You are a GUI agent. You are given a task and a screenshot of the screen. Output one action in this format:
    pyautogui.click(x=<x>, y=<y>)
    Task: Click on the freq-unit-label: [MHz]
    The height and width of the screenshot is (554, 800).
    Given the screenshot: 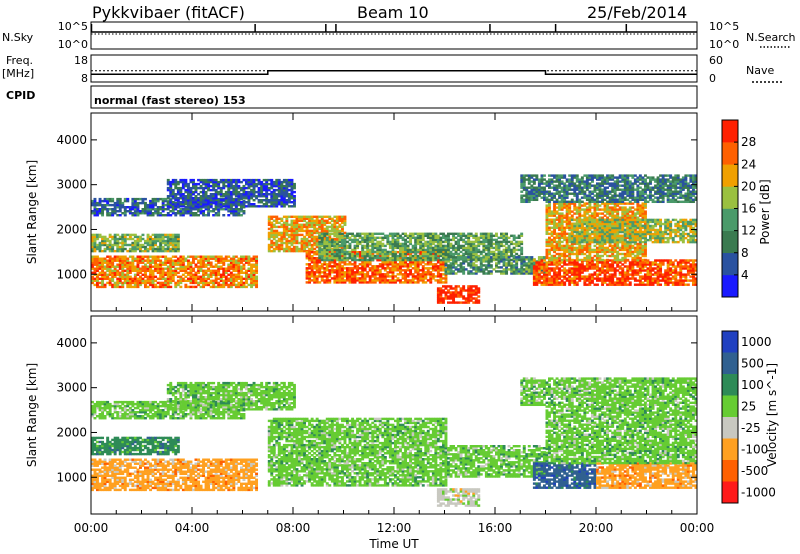 What is the action you would take?
    pyautogui.click(x=18, y=73)
    